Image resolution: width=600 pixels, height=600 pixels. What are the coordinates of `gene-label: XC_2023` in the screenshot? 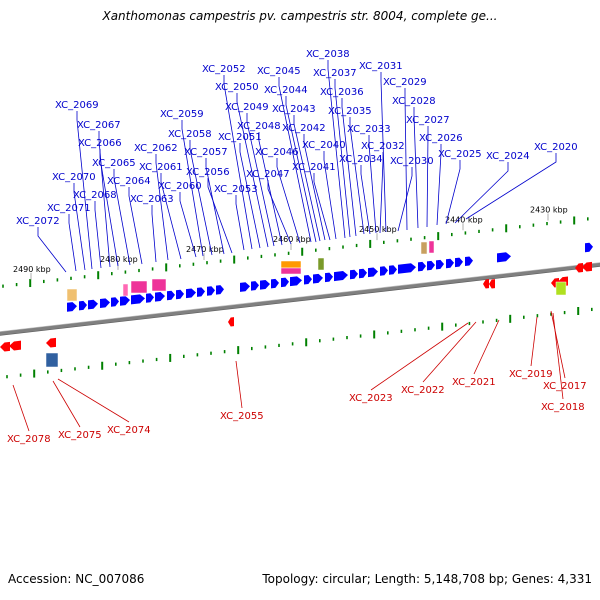 It's located at (371, 398).